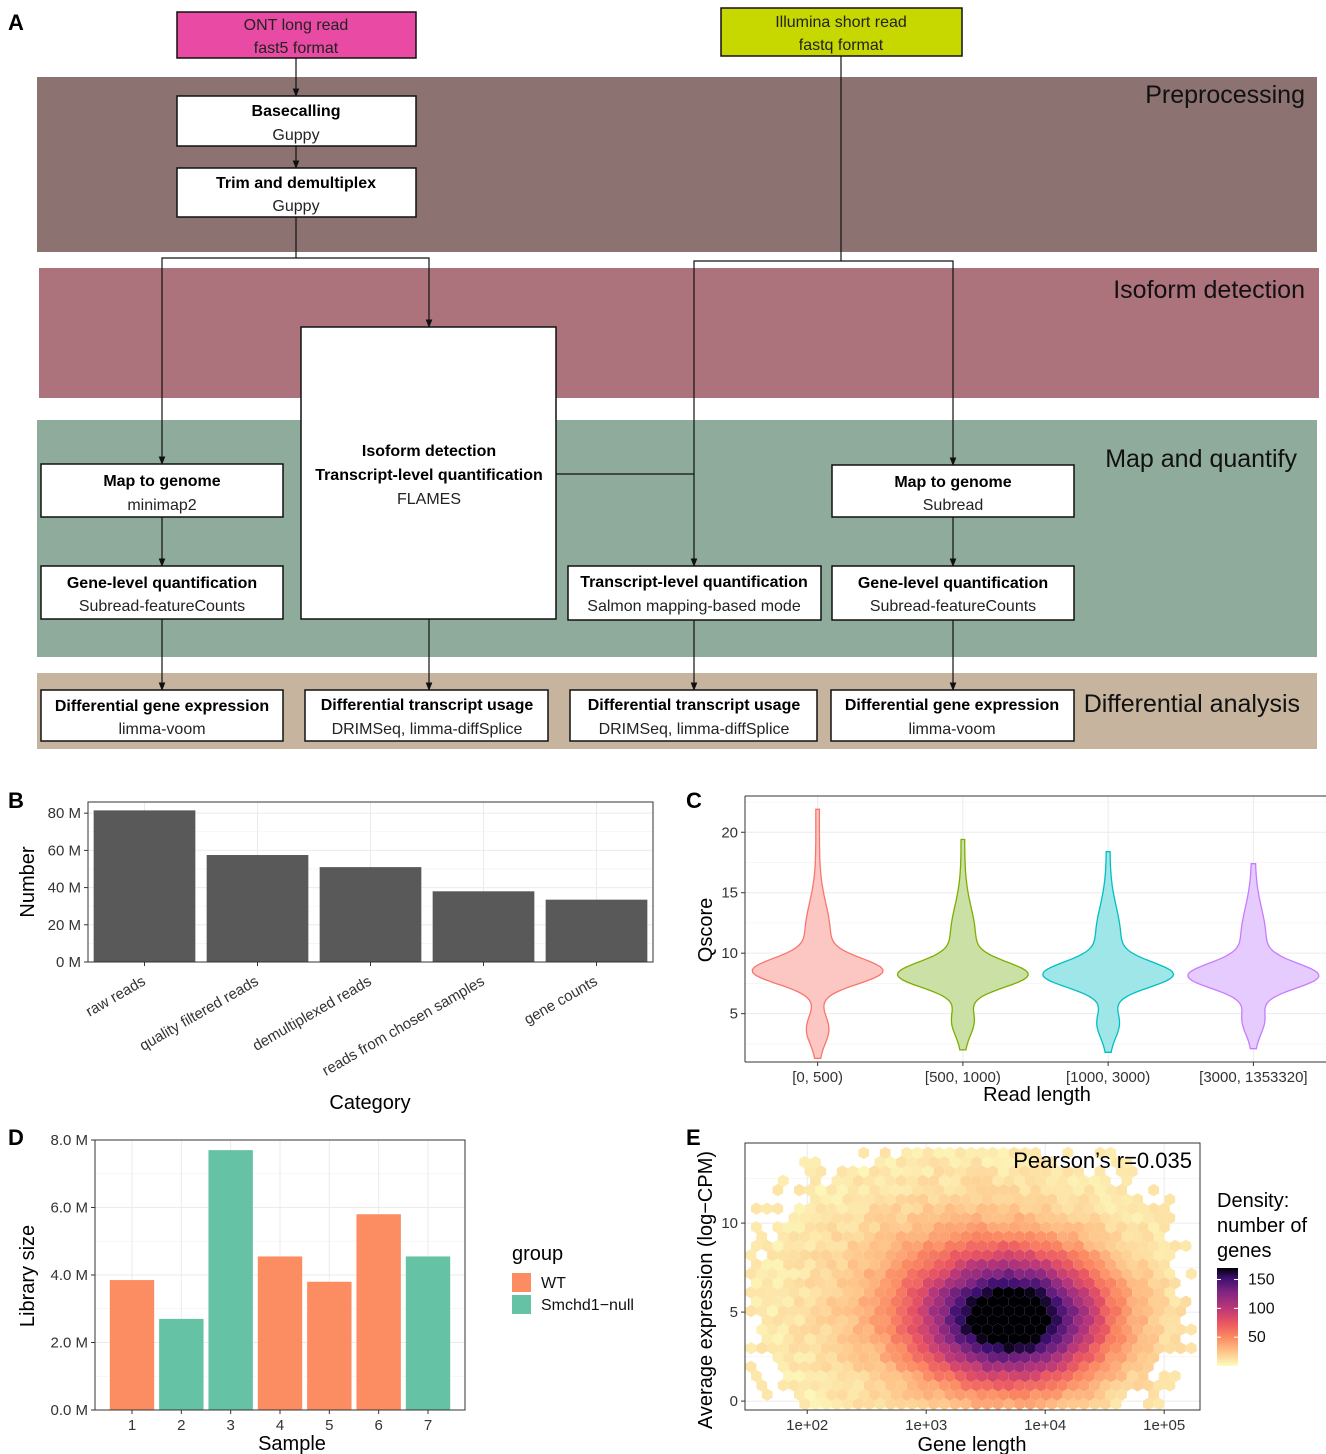  Describe the element at coordinates (1102, 1160) in the screenshot. I see `e-annotation: Pearson’s r=0.035` at that location.